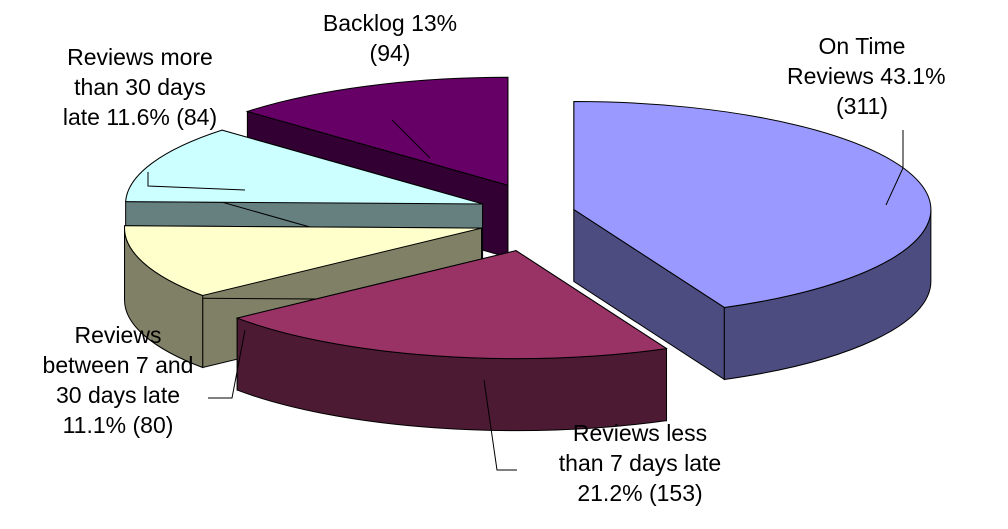 The height and width of the screenshot is (529, 1008). Describe the element at coordinates (390, 23) in the screenshot. I see `label-line: Backlog 13%` at that location.